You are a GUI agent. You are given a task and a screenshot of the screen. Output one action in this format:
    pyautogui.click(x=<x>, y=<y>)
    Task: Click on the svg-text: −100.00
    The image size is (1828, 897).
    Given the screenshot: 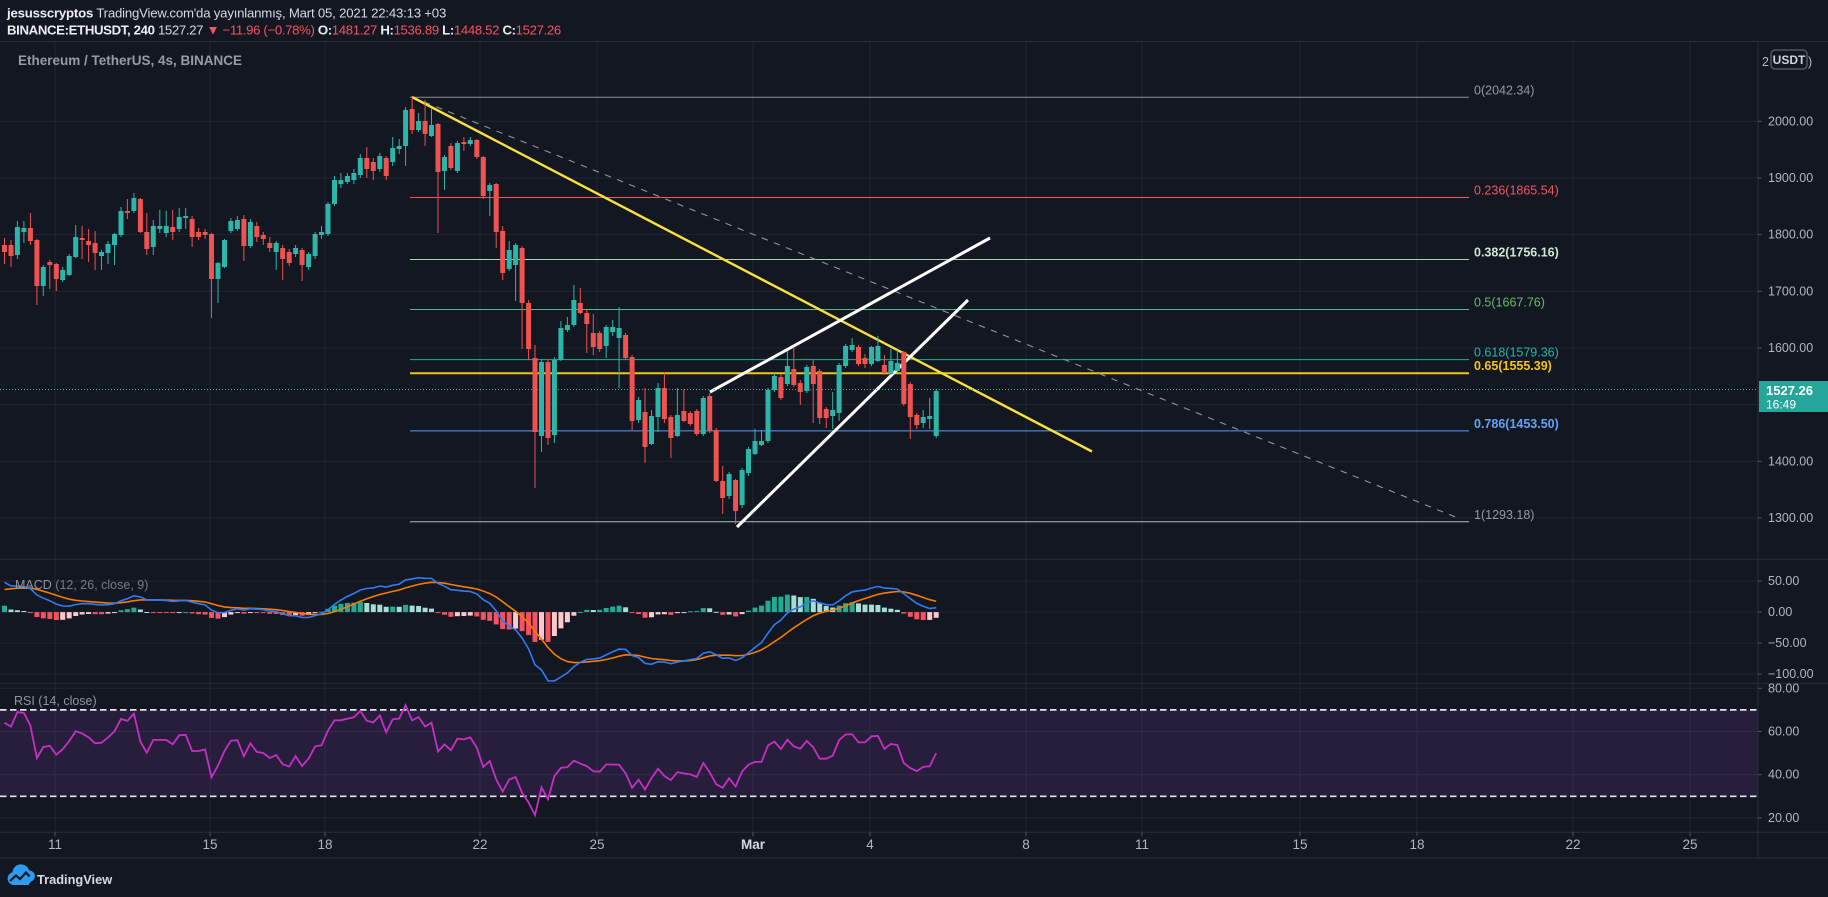 What is the action you would take?
    pyautogui.click(x=1791, y=674)
    